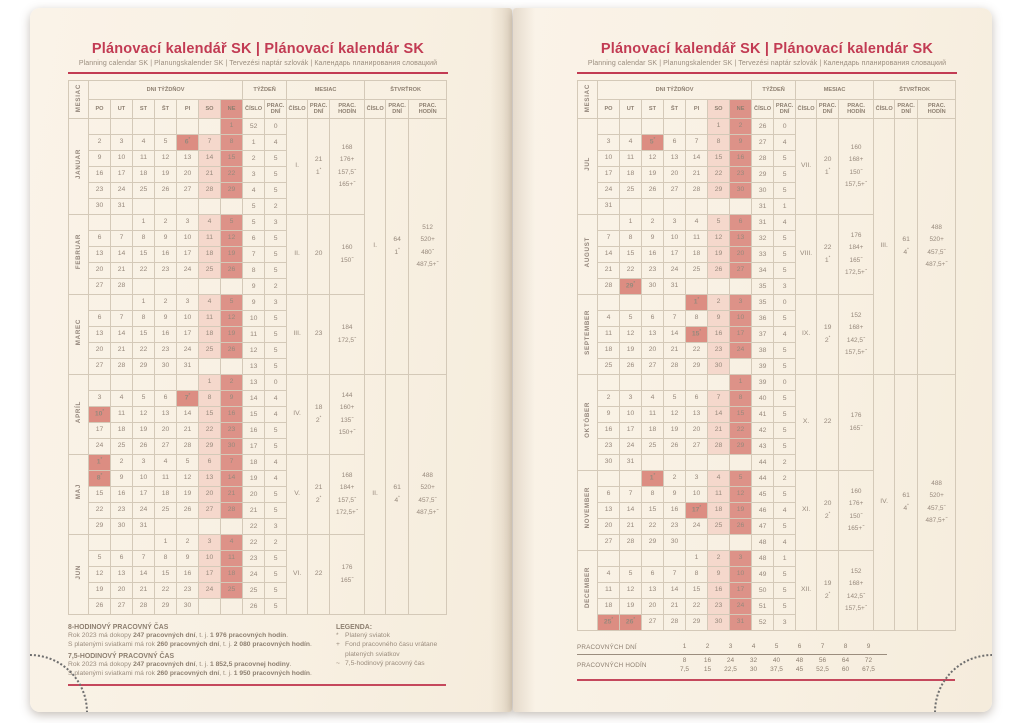  I want to click on quarter-number-header: ČÍSLO, so click(884, 109).